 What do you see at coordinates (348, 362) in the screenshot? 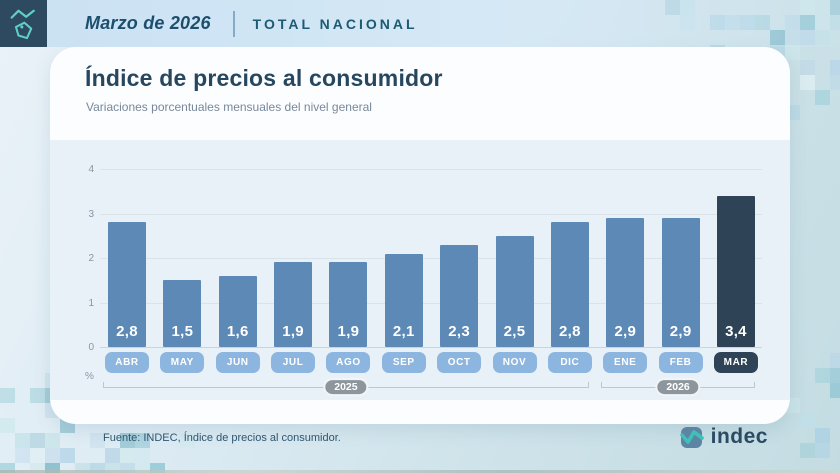
I see `month-pill: AGO` at bounding box center [348, 362].